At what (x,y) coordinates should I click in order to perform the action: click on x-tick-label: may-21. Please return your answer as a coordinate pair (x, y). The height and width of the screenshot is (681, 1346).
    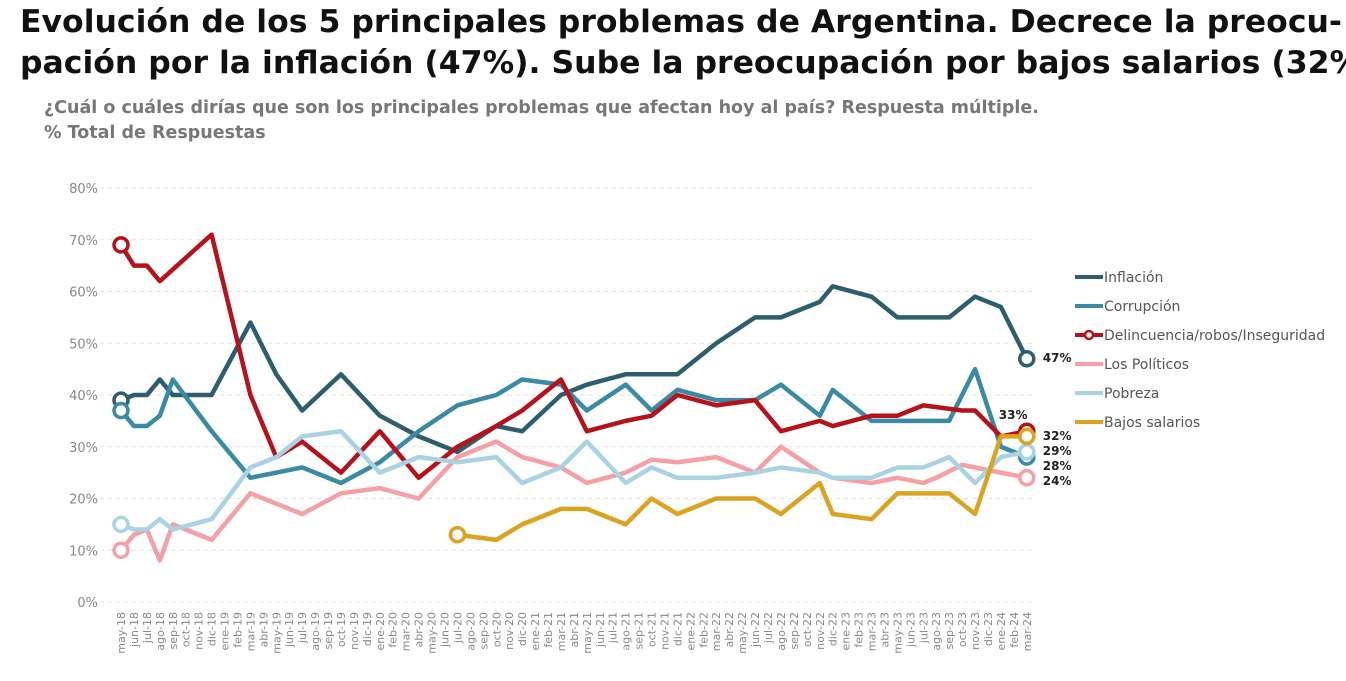
    Looking at the image, I should click on (587, 633).